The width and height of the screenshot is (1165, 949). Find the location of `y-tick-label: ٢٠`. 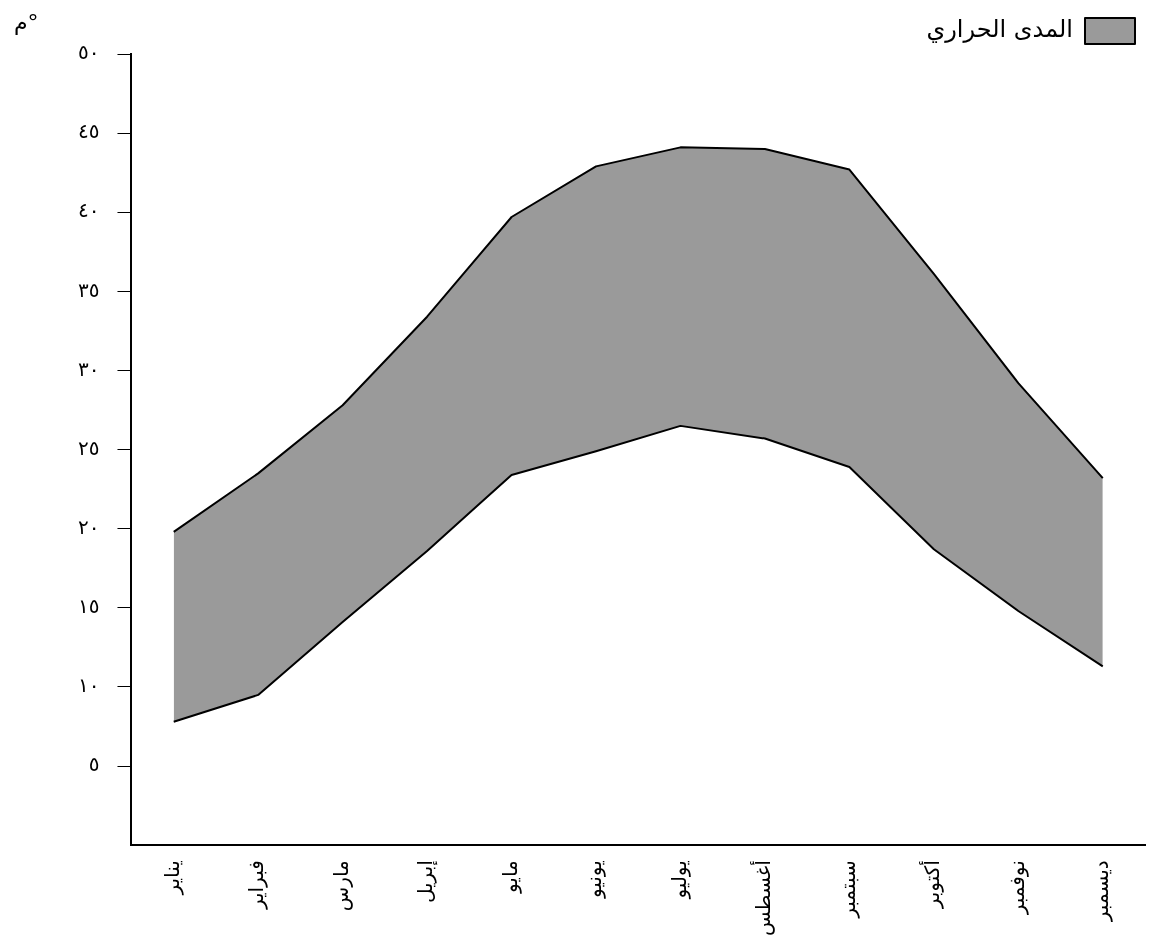

y-tick-label: ٢٠ is located at coordinates (89, 526).